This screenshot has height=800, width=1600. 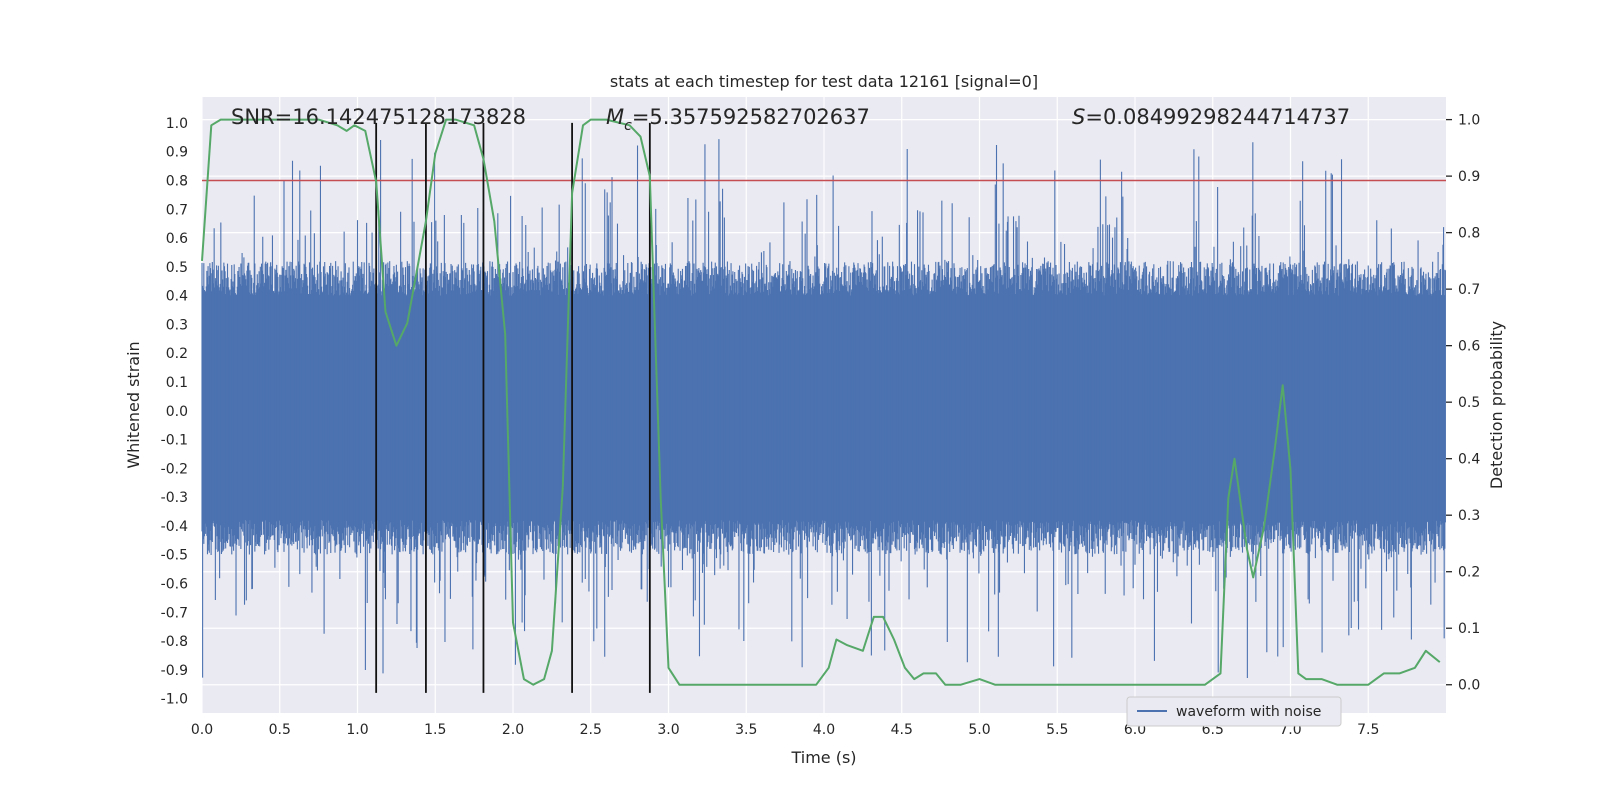 What do you see at coordinates (1469, 573) in the screenshot?
I see `y-right-tick-label: 0.2` at bounding box center [1469, 573].